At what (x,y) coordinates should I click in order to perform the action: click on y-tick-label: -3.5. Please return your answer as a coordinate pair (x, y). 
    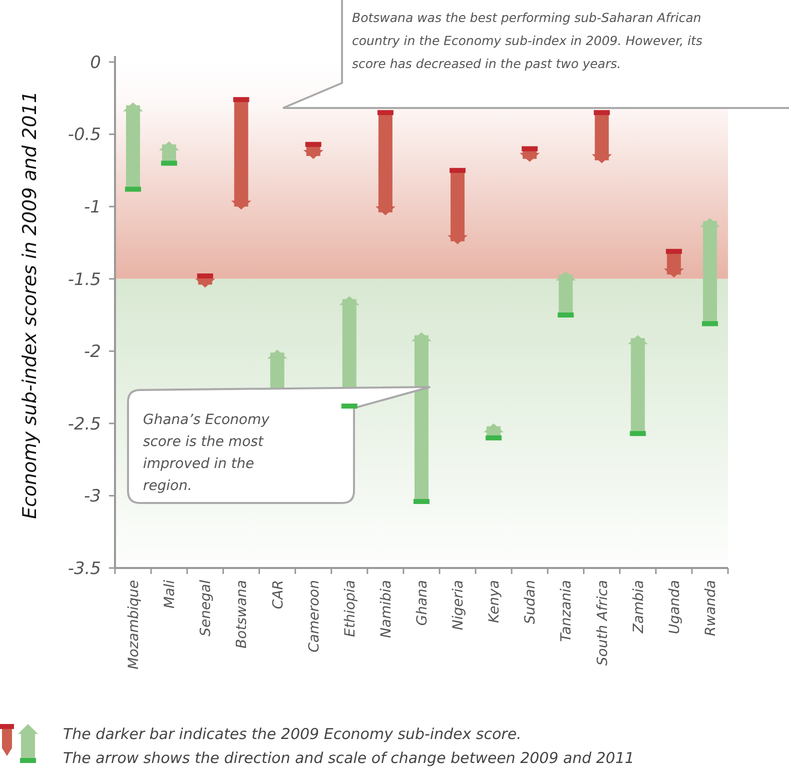
    Looking at the image, I should click on (84, 568).